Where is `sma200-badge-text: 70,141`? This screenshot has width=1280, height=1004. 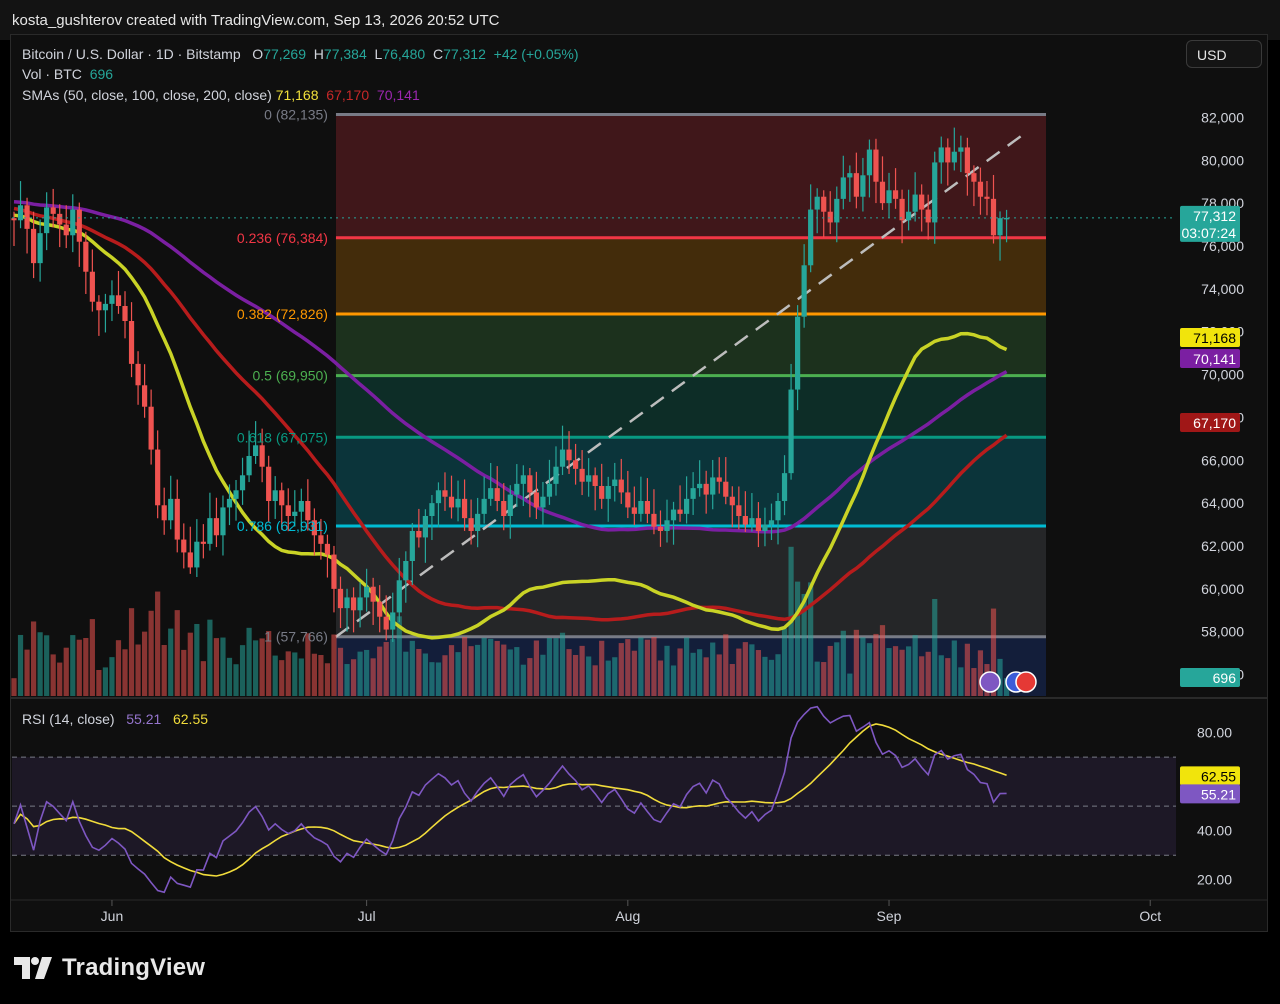 sma200-badge-text: 70,141 is located at coordinates (1214, 359).